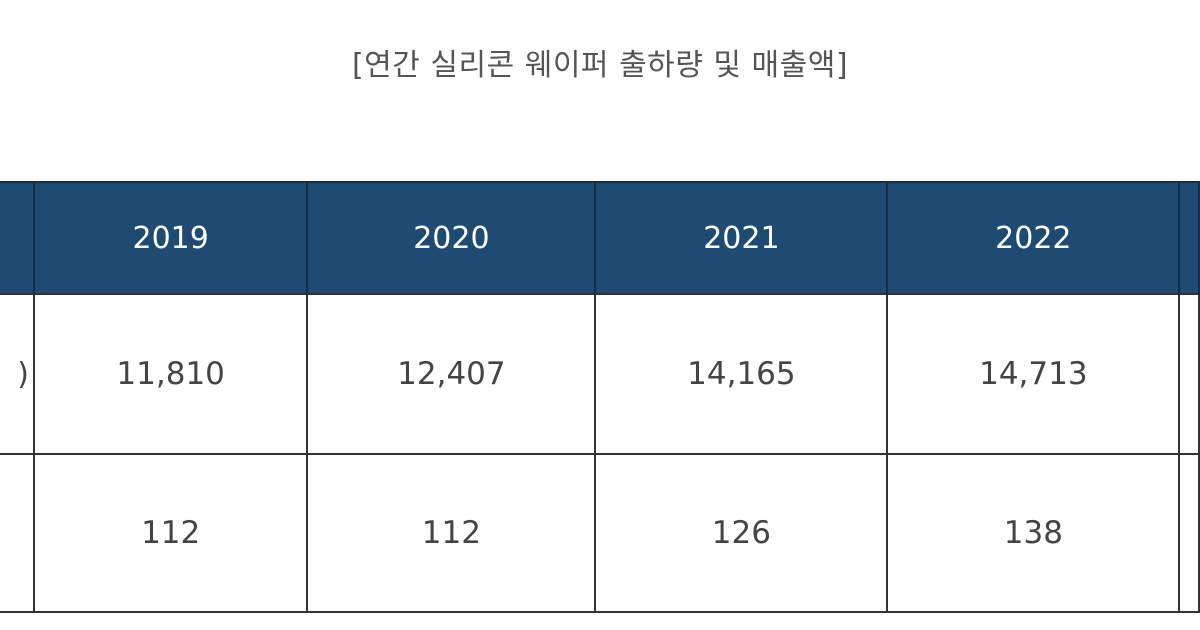  Describe the element at coordinates (17, 374) in the screenshot. I see `row-label: )` at that location.